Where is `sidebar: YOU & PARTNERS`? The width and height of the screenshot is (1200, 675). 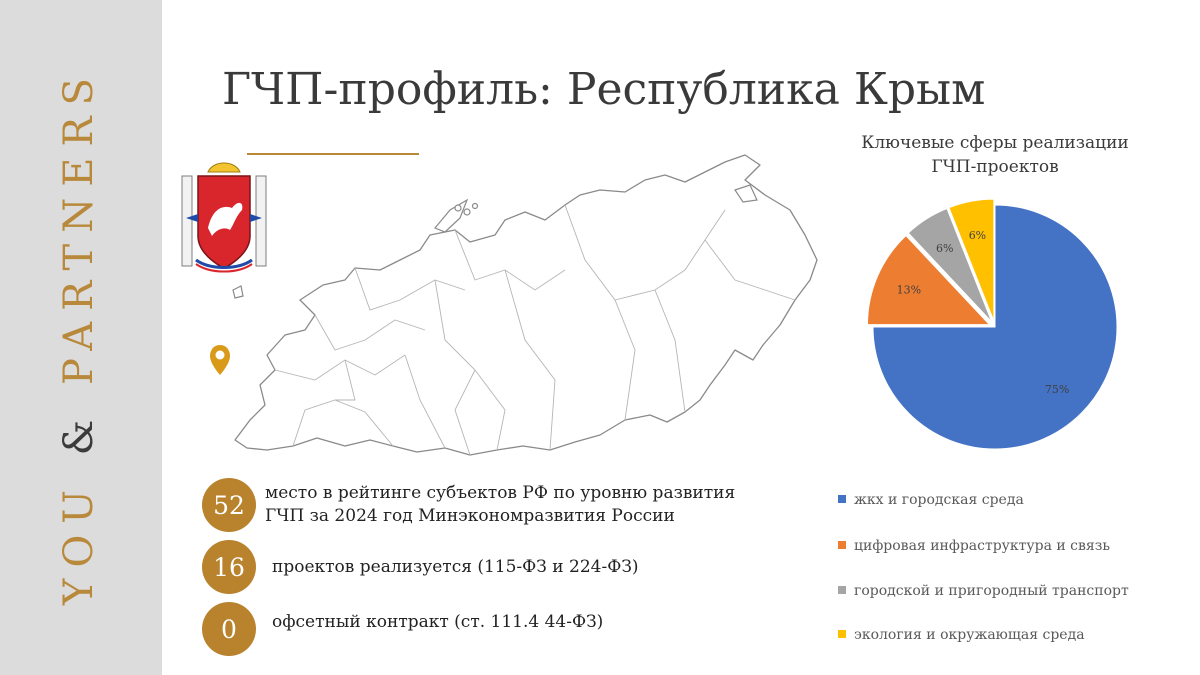
sidebar: YOU & PARTNERS is located at coordinates (81, 337).